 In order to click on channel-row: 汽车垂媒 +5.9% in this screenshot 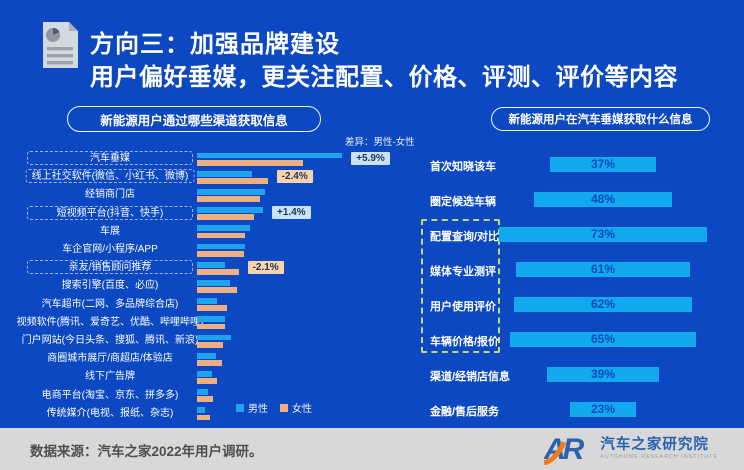, I will do `click(220, 159)`.